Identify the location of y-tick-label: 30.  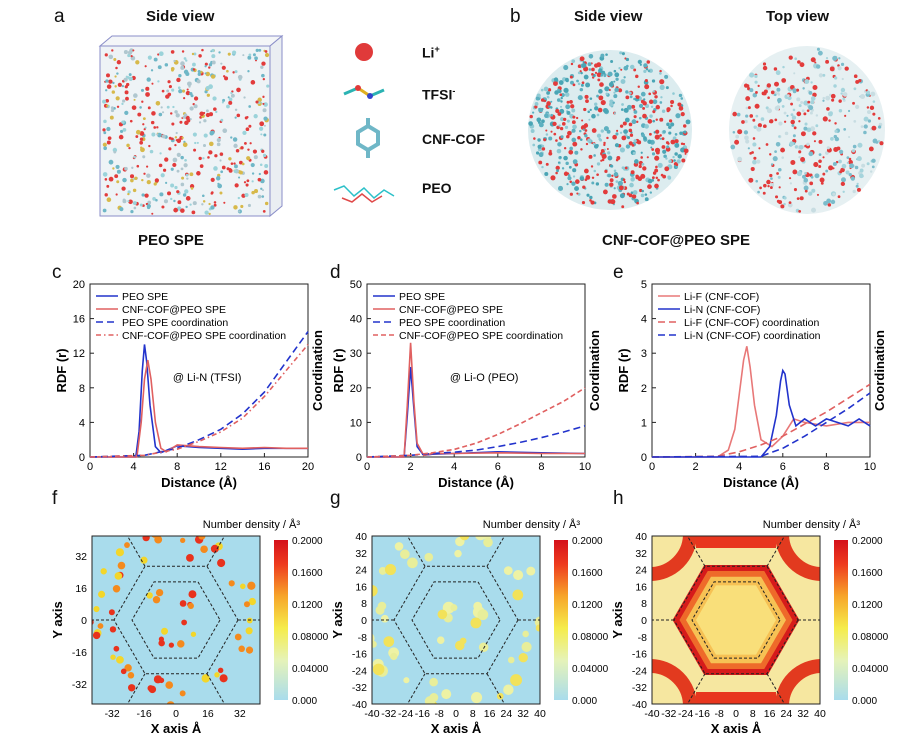
(356, 354).